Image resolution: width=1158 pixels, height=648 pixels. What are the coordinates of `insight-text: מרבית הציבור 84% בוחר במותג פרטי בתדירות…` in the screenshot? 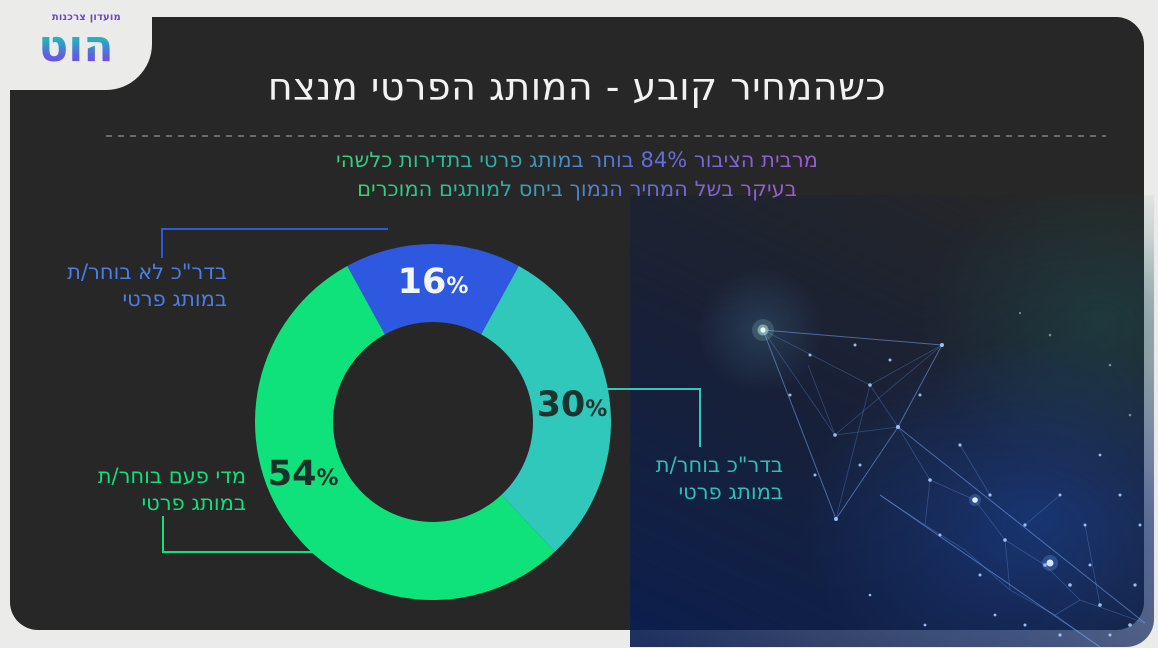 It's located at (577, 175).